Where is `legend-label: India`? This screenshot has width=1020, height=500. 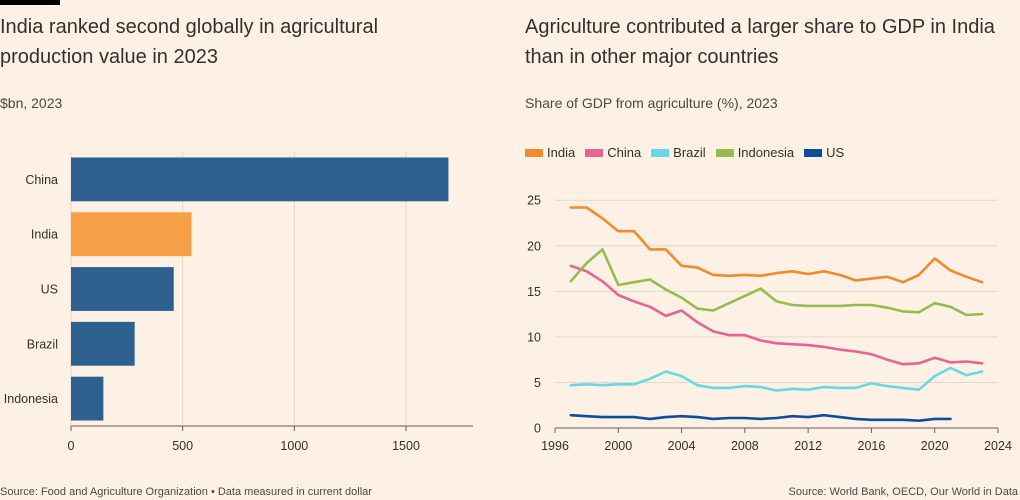
legend-label: India is located at coordinates (561, 152).